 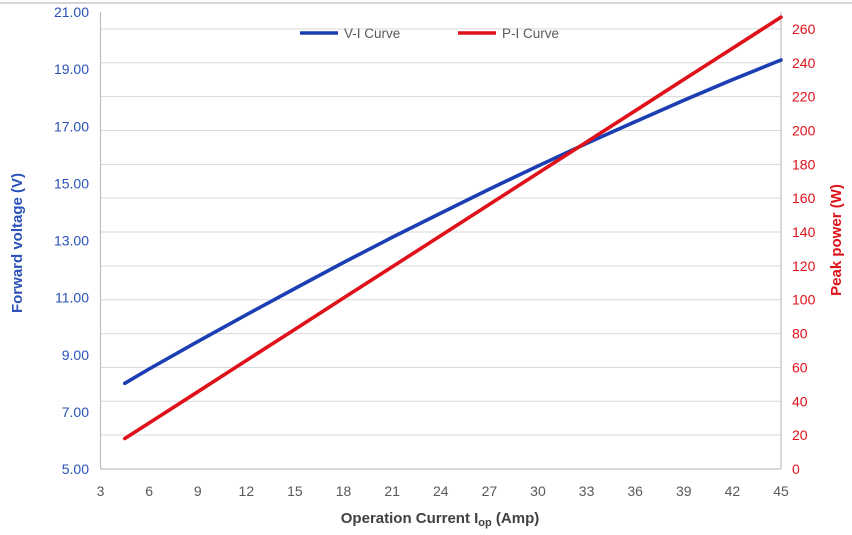 I want to click on left-axis-tick-label: 15.00, so click(x=71, y=183).